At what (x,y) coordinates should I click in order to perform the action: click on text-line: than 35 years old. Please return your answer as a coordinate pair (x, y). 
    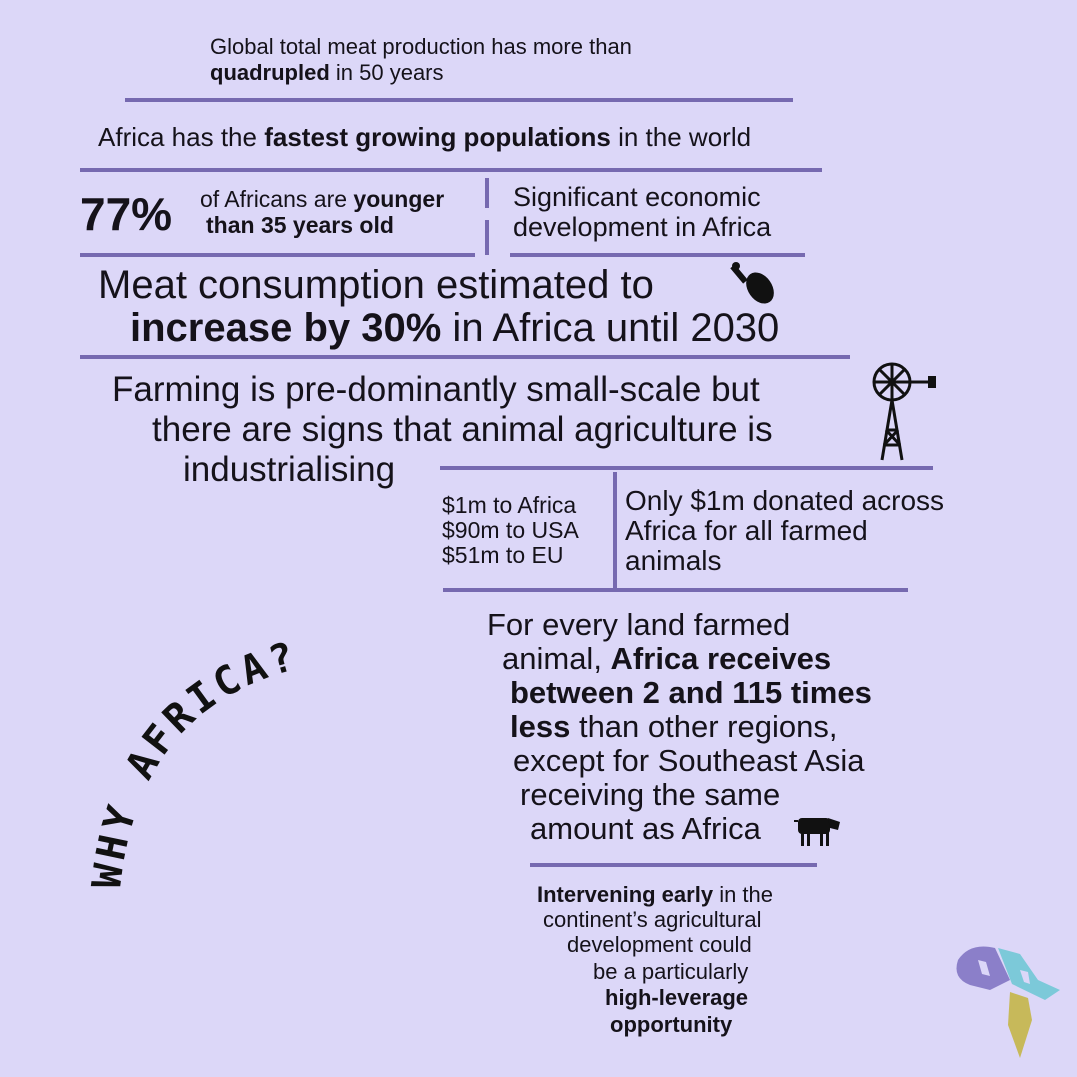
    Looking at the image, I should click on (300, 225).